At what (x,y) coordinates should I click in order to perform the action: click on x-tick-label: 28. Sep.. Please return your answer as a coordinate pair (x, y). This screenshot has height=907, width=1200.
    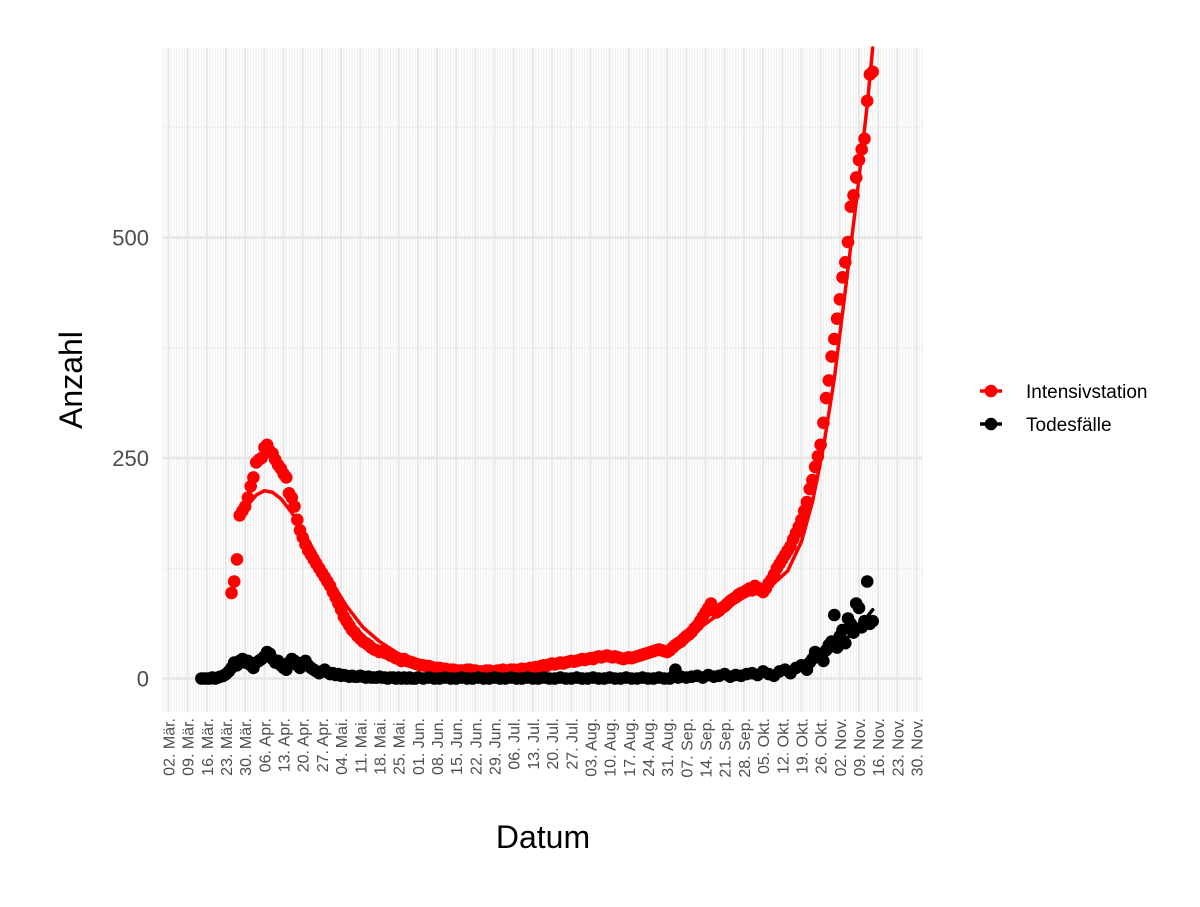
    Looking at the image, I should click on (745, 748).